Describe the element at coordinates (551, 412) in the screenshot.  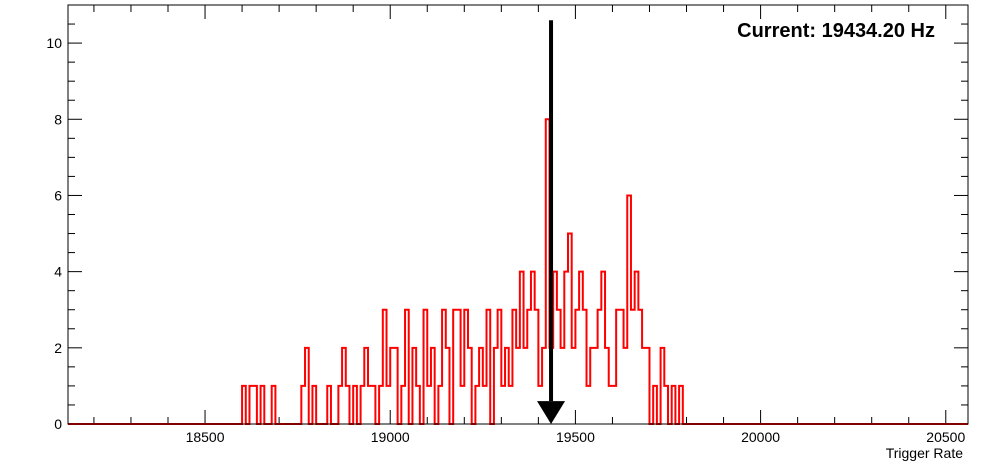
I see `marker-arrowhead` at that location.